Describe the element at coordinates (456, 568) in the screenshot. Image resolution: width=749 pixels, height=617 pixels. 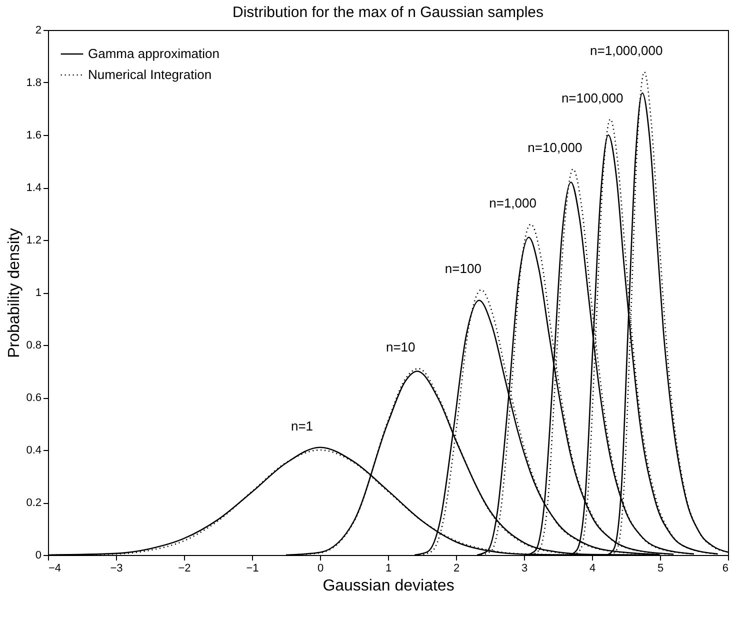
I see `x-tick-label: 2` at that location.